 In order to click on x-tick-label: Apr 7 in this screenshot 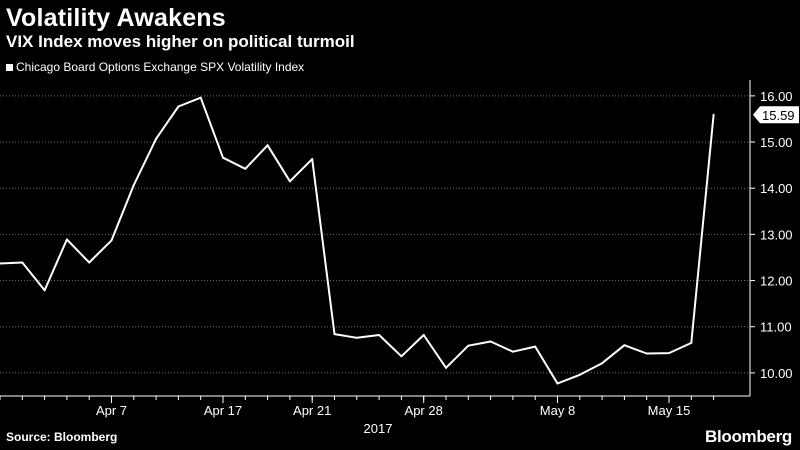, I will do `click(111, 410)`.